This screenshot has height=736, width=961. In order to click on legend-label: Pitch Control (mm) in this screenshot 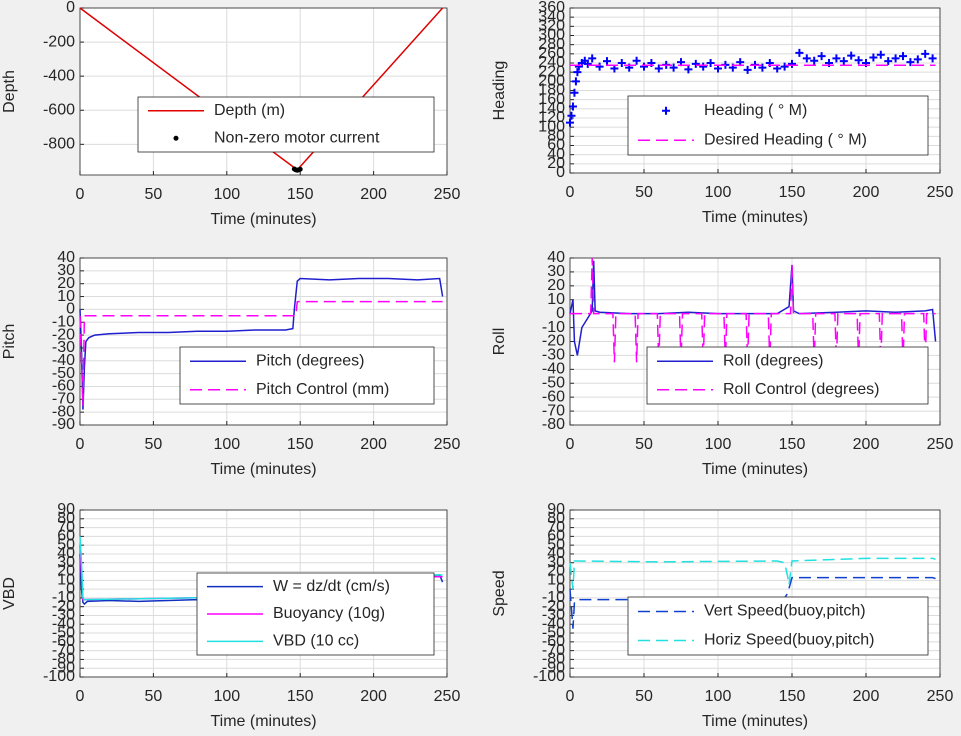, I will do `click(322, 389)`.